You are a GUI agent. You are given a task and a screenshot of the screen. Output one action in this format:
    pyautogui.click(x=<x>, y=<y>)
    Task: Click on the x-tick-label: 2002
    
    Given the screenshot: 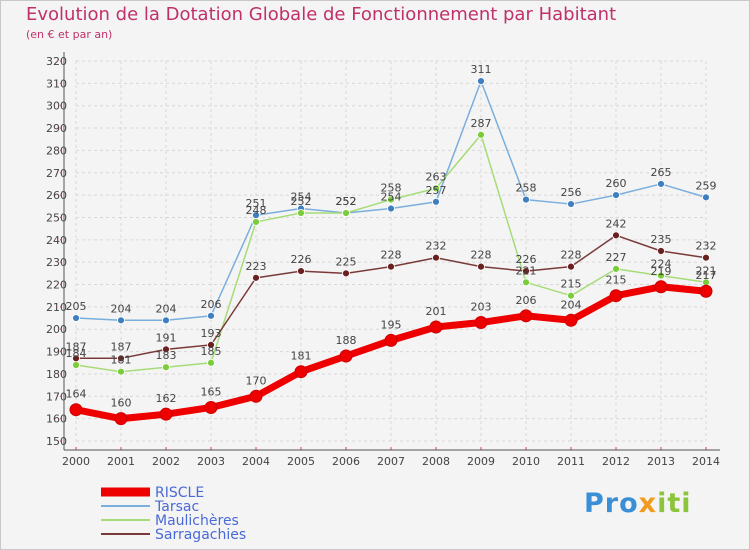 What is the action you would take?
    pyautogui.click(x=166, y=461)
    